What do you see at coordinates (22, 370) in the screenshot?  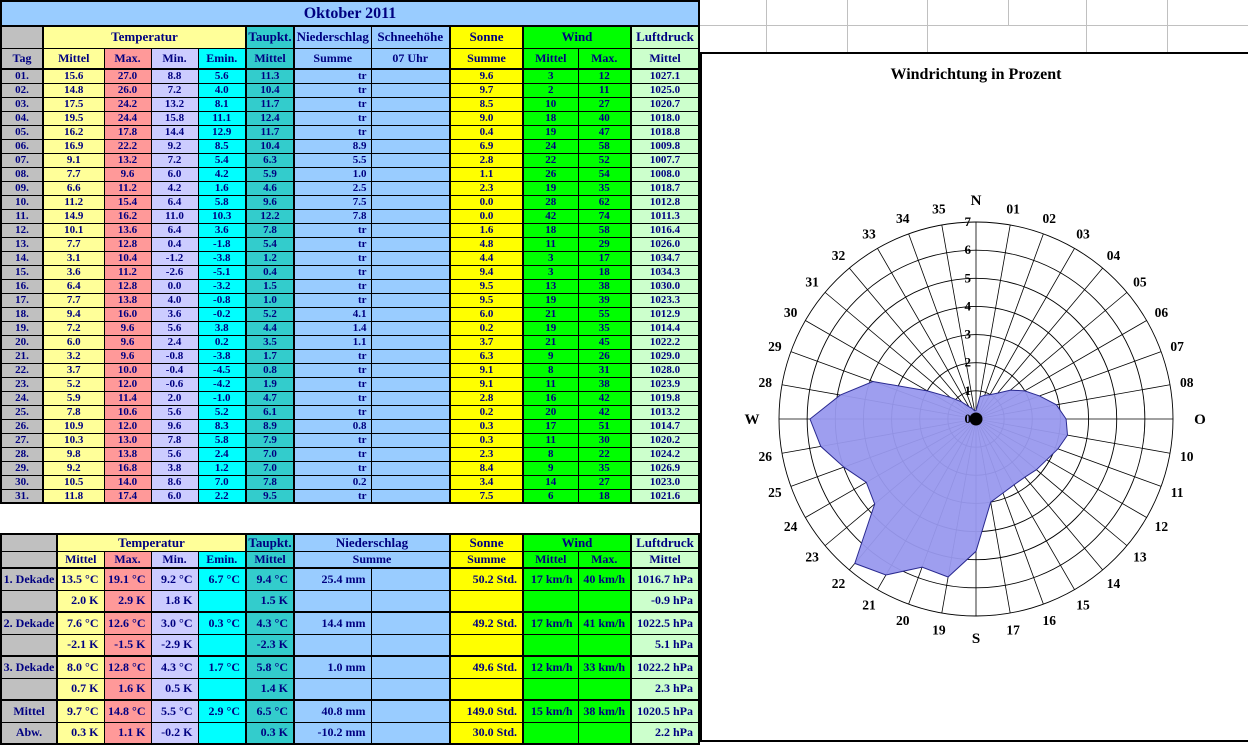 I see `cell-tag: 22.` at bounding box center [22, 370].